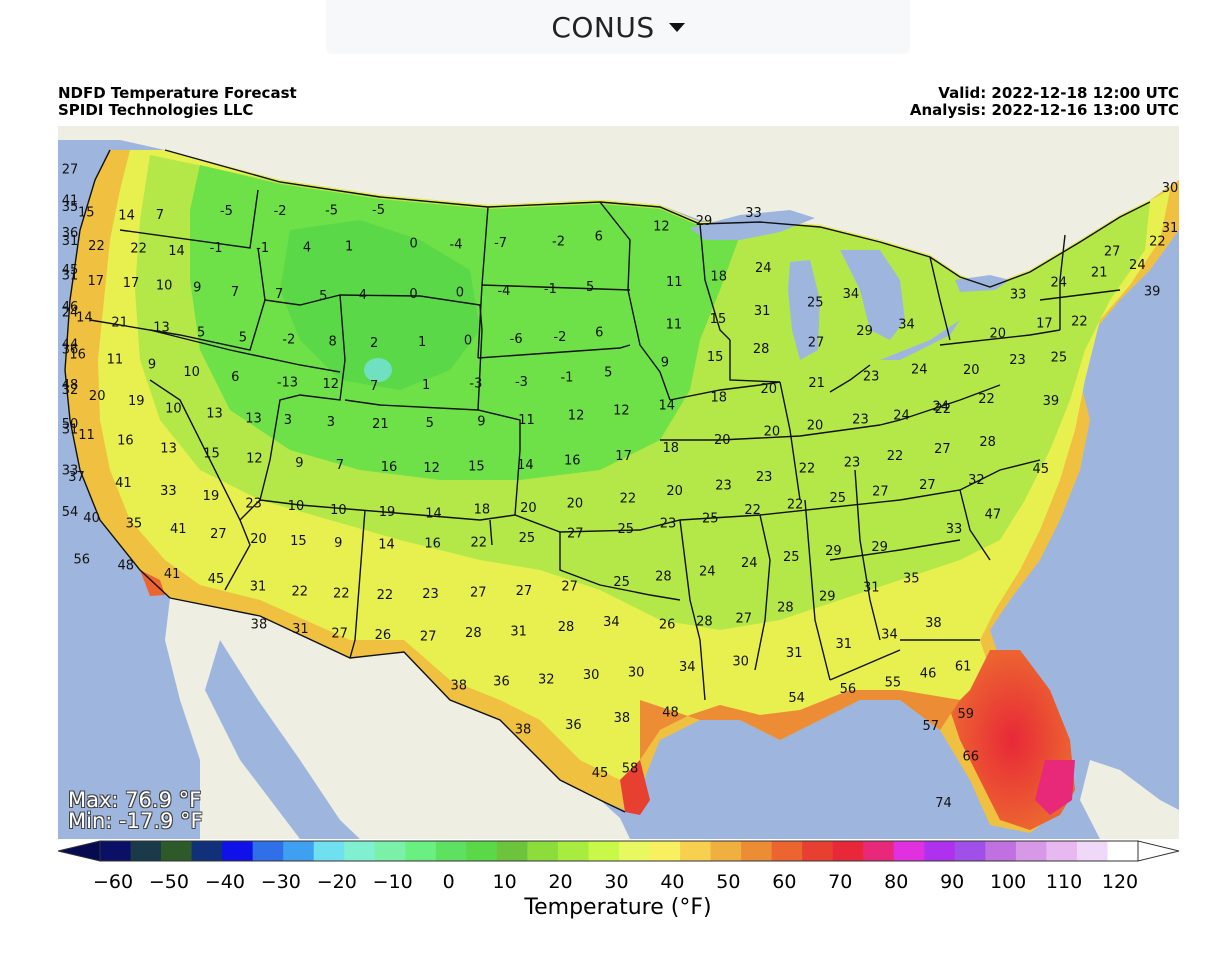 This screenshot has height=960, width=1231. Describe the element at coordinates (82, 560) in the screenshot. I see `map-value-label: 56` at that location.